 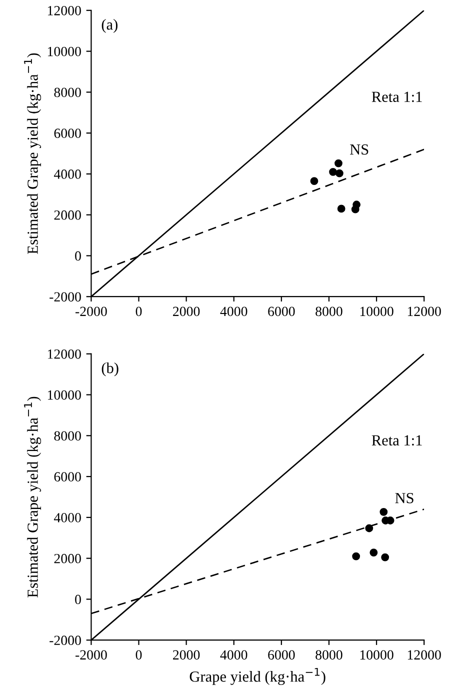 I want to click on annotation: (a), so click(x=110, y=25).